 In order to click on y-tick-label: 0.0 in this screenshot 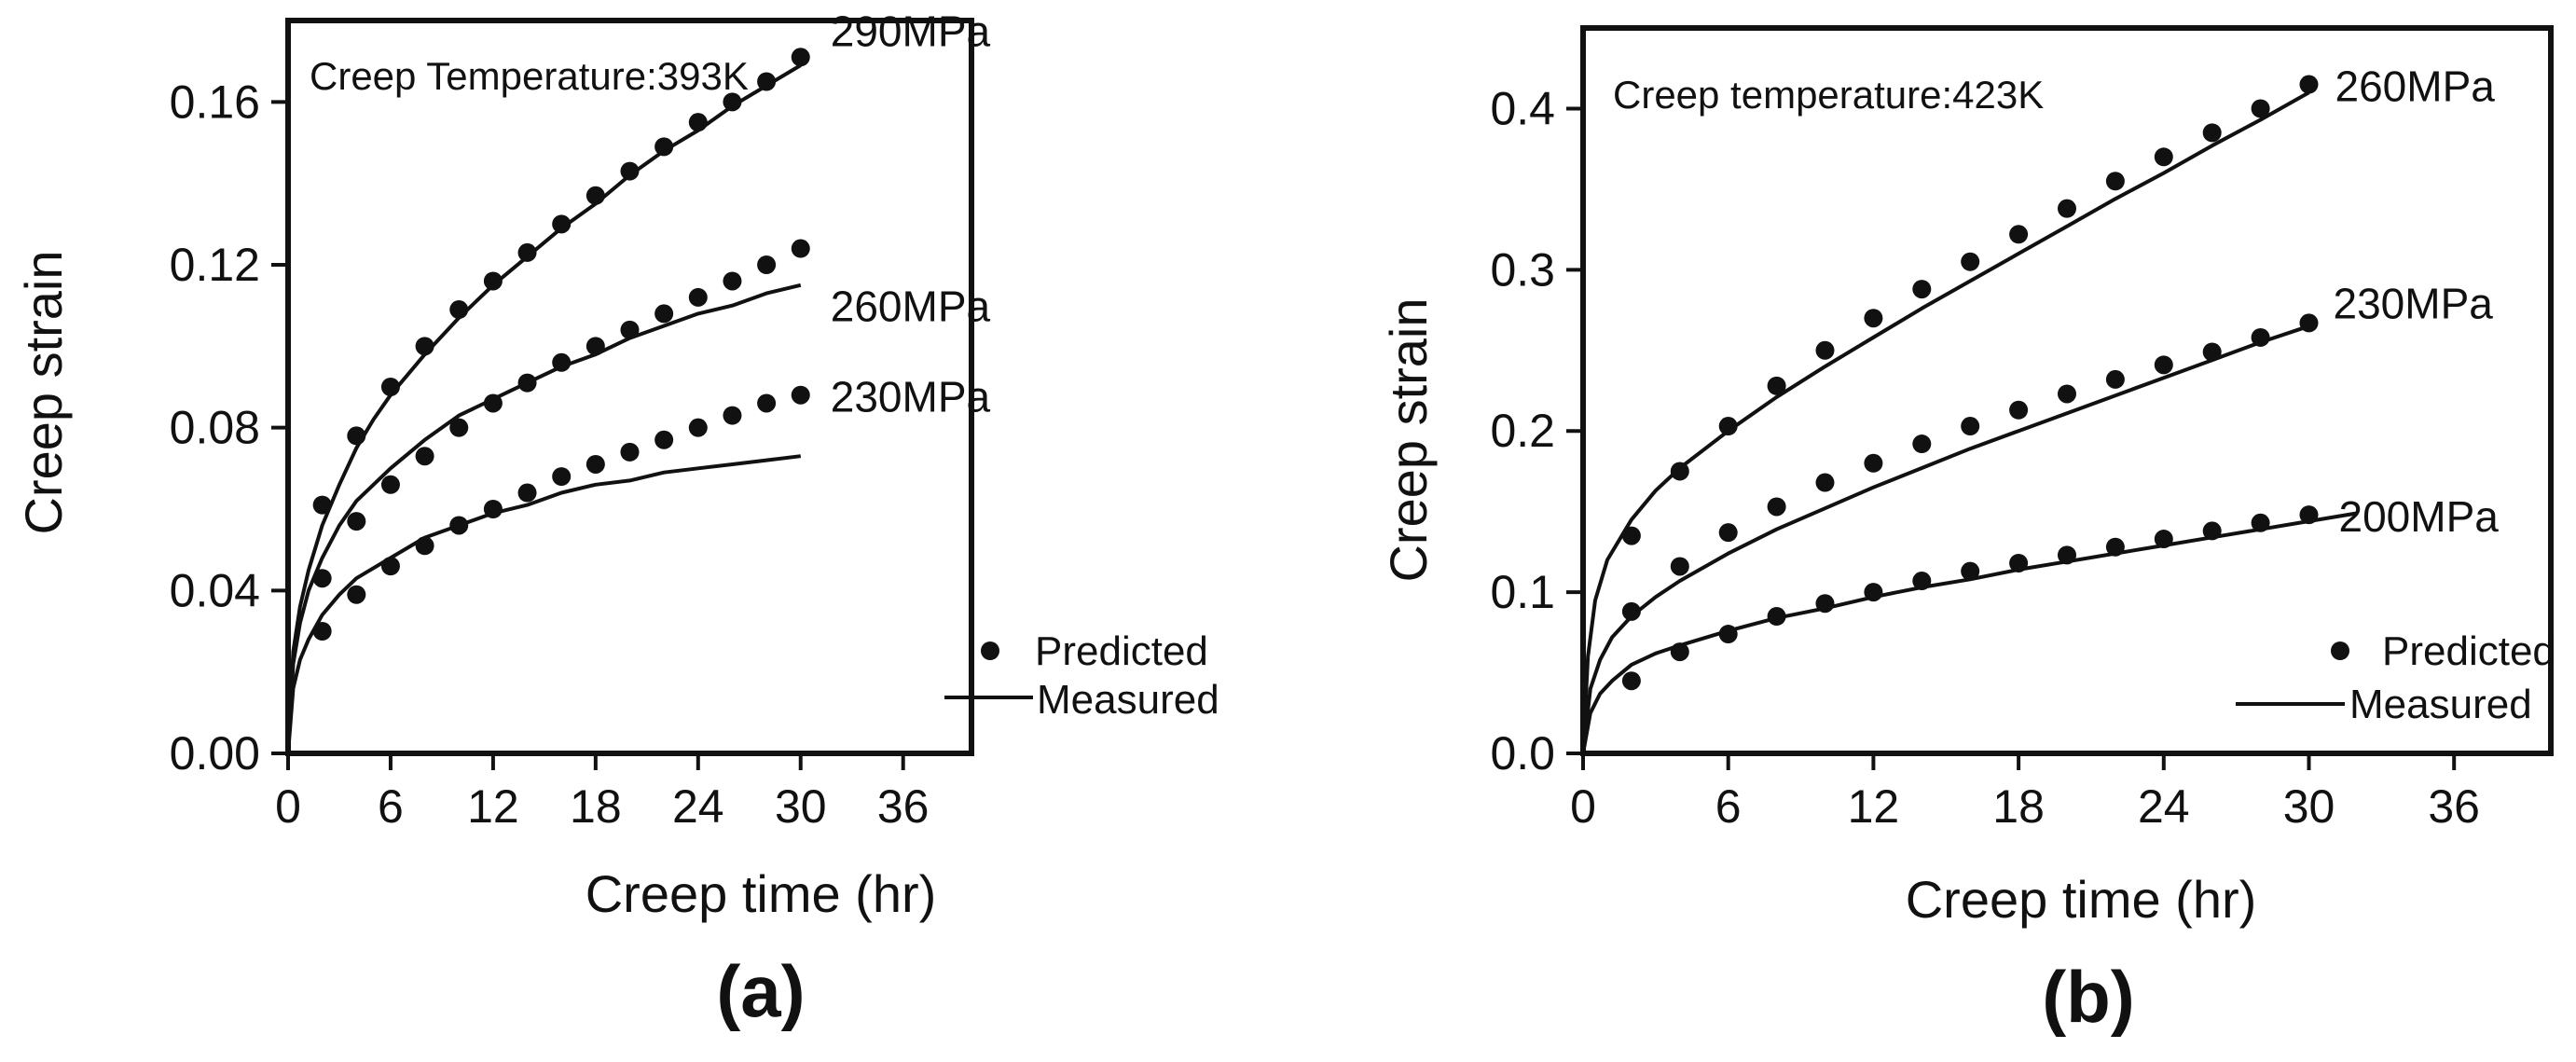, I will do `click(1522, 753)`.